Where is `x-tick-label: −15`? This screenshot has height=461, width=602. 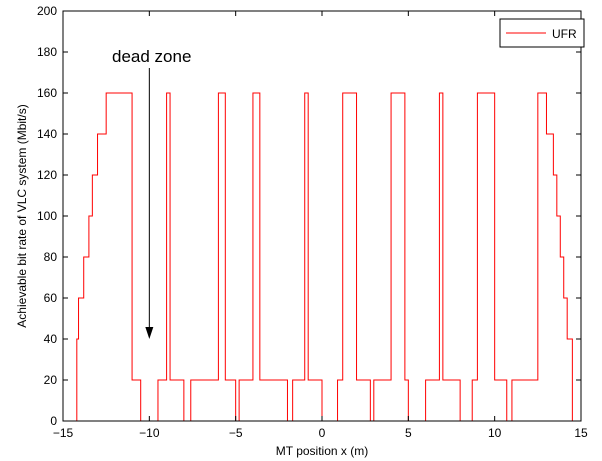 x-tick-label: −15 is located at coordinates (63, 433).